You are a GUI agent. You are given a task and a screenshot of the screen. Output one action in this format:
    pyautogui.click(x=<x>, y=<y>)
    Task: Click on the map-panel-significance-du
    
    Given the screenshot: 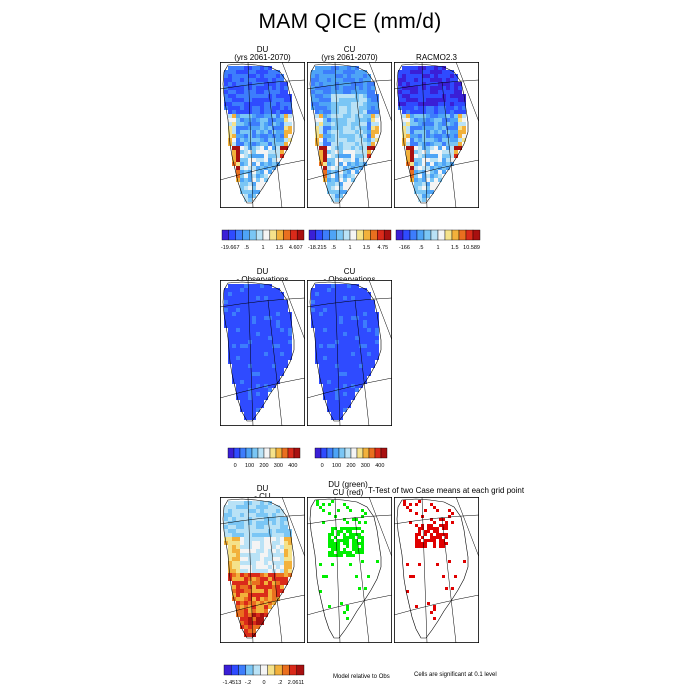 What is the action you would take?
    pyautogui.click(x=349, y=570)
    